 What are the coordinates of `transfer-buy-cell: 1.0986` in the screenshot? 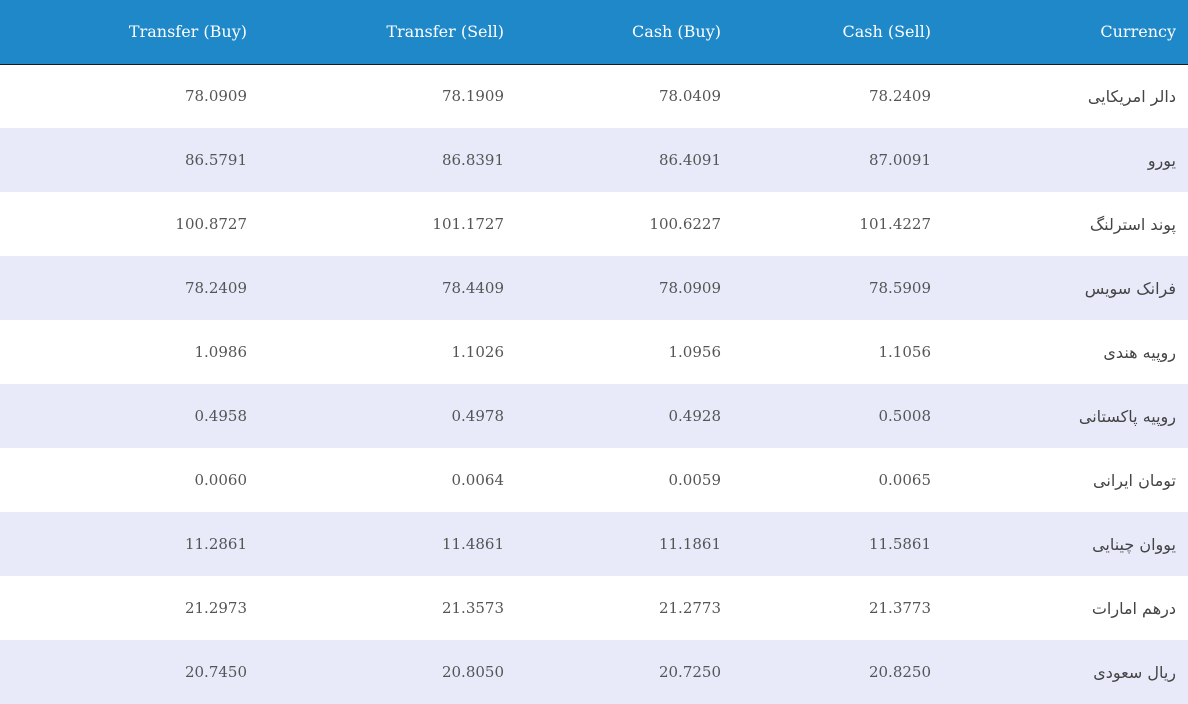 It's located at (221, 352).